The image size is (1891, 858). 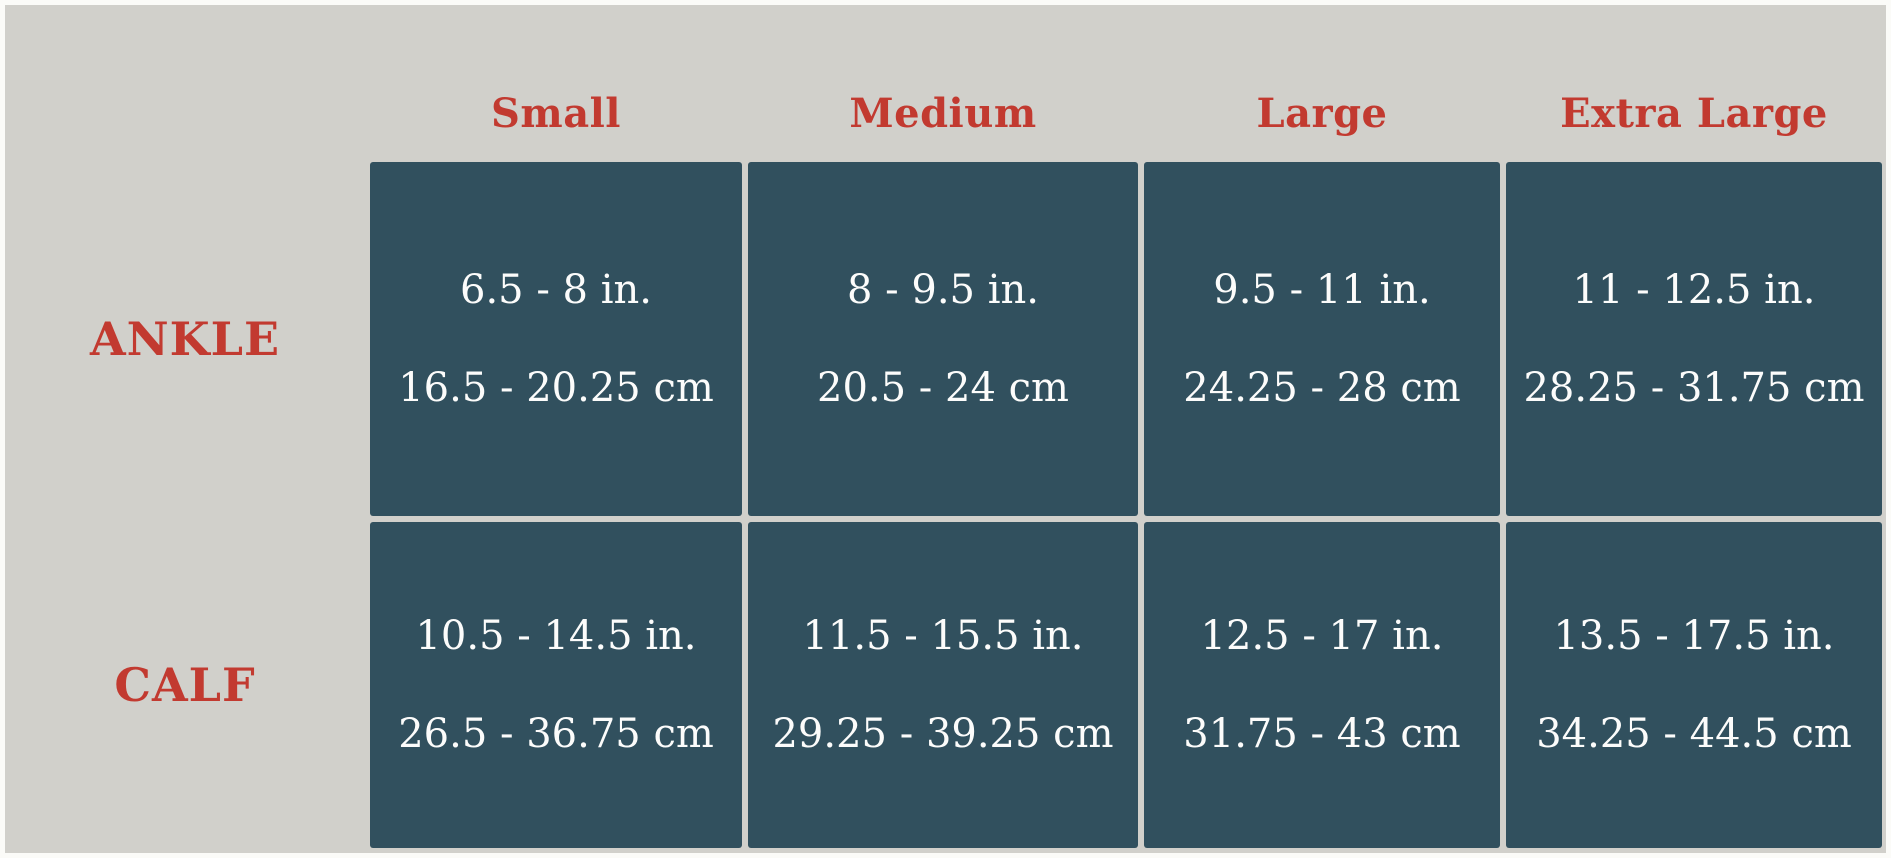 What do you see at coordinates (556, 636) in the screenshot?
I see `inches-value: 10.5 - 14.5 in.` at bounding box center [556, 636].